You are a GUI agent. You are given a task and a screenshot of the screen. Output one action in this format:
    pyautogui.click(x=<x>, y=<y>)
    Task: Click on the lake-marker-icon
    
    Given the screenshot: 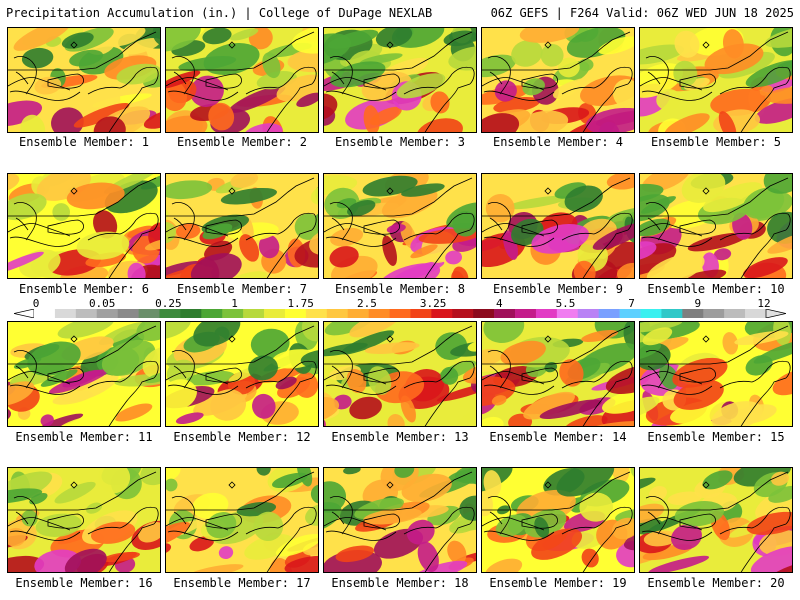 What is the action you would take?
    pyautogui.click(x=548, y=485)
    